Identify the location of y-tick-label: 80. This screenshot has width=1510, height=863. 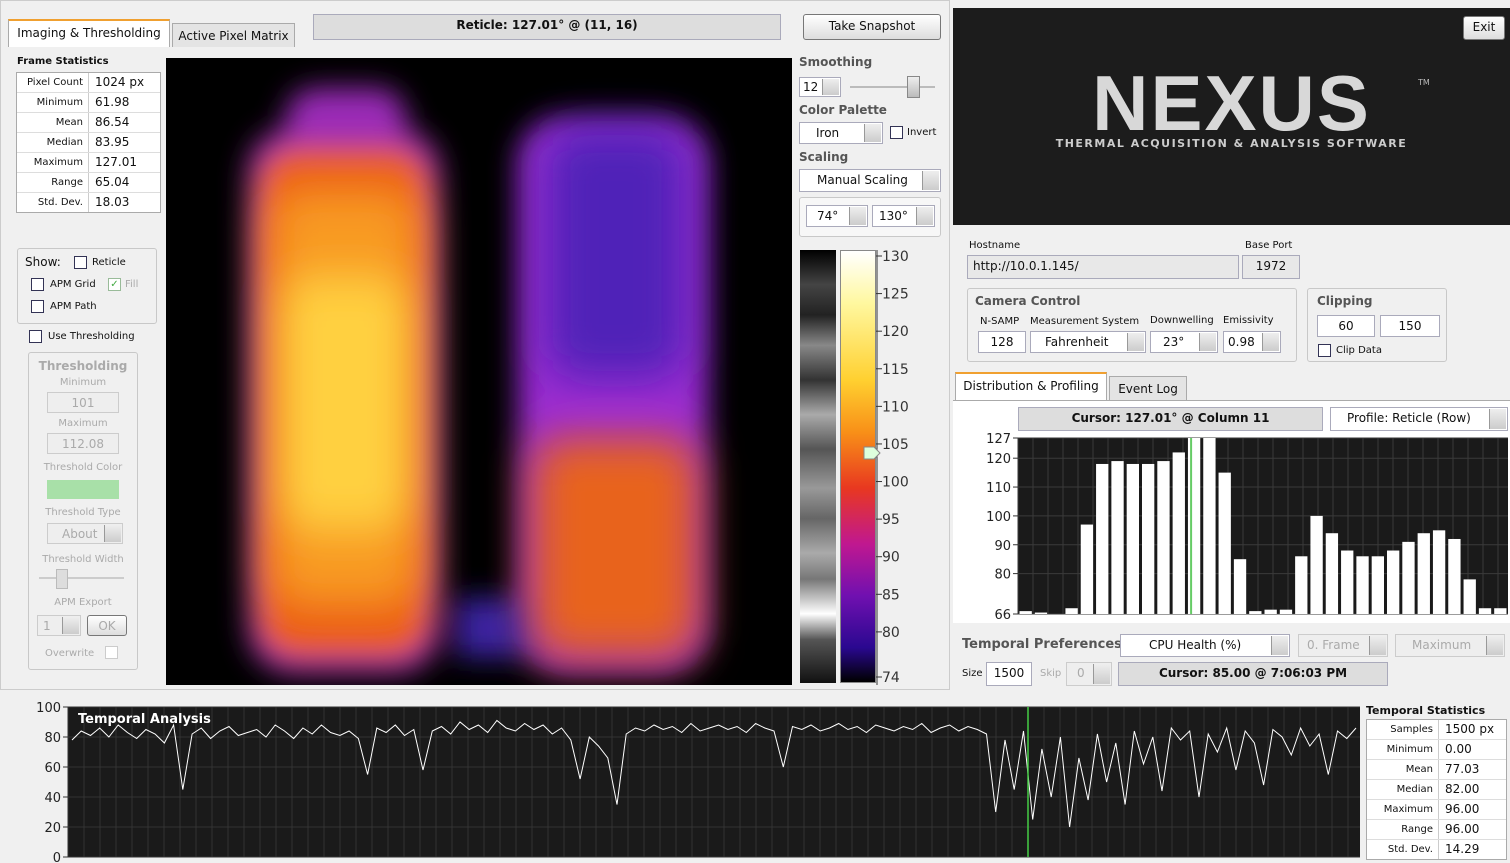
(1002, 575).